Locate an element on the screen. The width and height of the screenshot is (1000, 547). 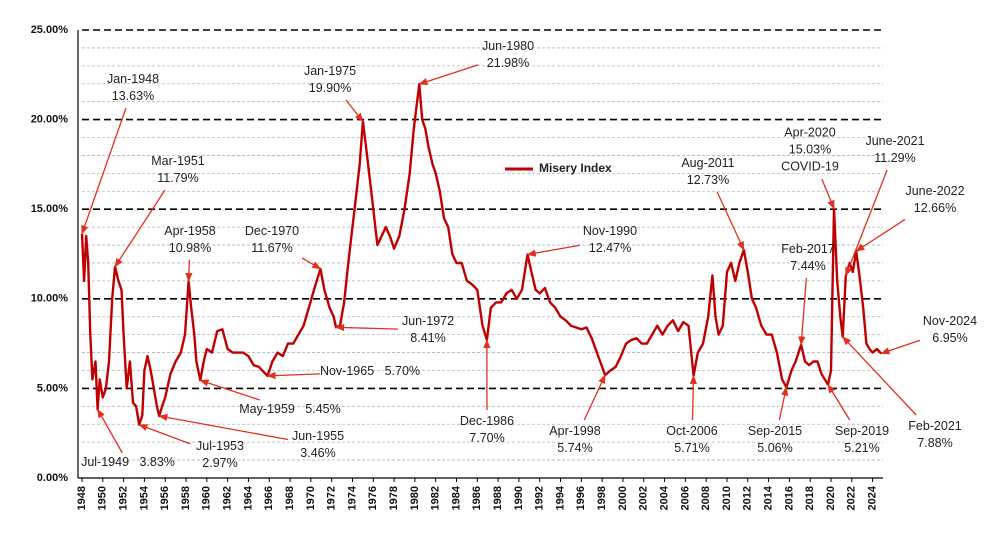
x-tick-label: 2016 is located at coordinates (789, 498).